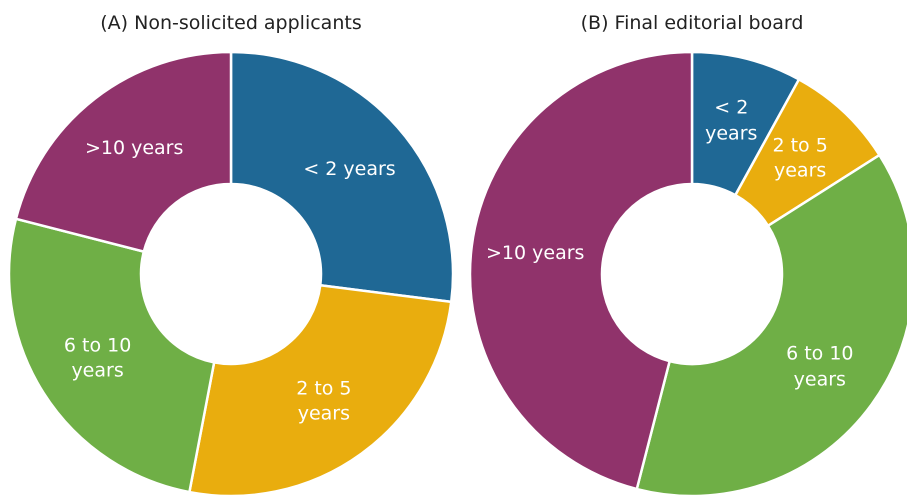  I want to click on chart-title: (B) Final editorial board, so click(692, 23).